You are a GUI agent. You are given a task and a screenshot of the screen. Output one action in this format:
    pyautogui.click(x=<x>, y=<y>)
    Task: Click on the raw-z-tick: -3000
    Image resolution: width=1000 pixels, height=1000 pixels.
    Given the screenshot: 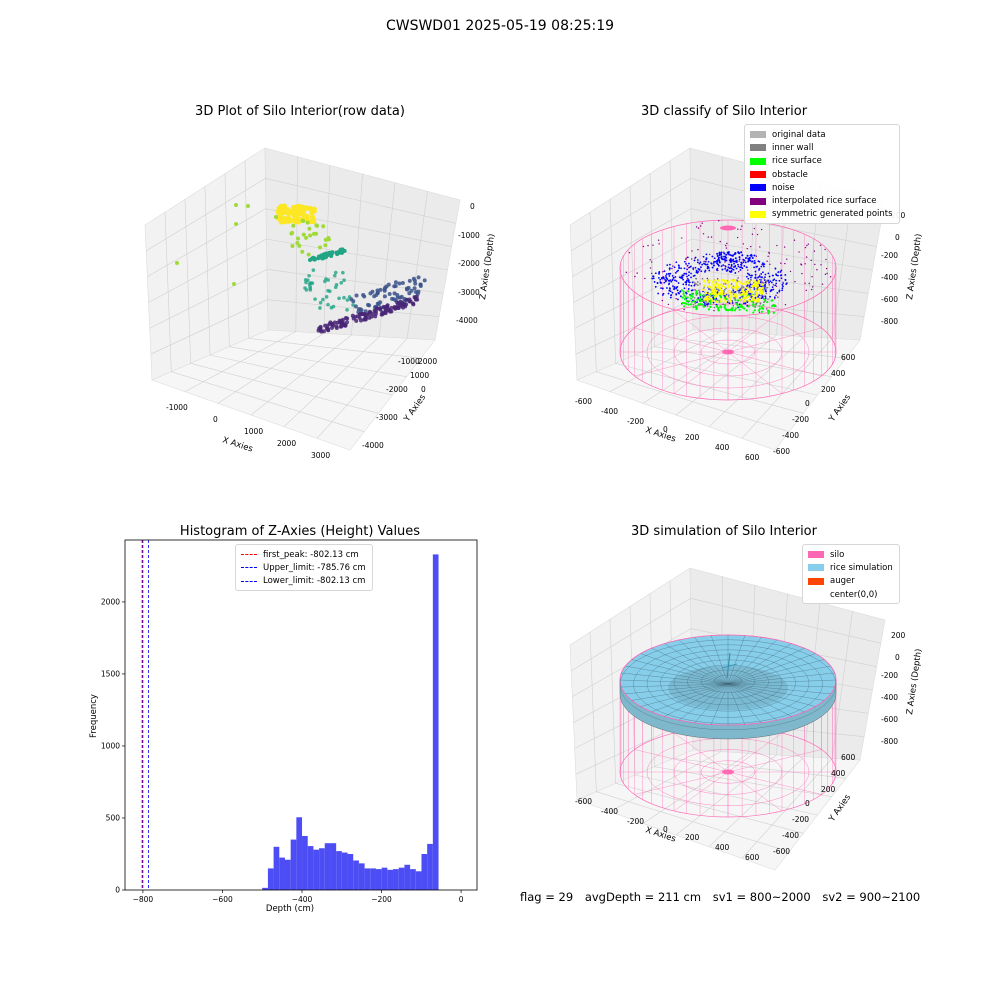 What is the action you would take?
    pyautogui.click(x=469, y=292)
    